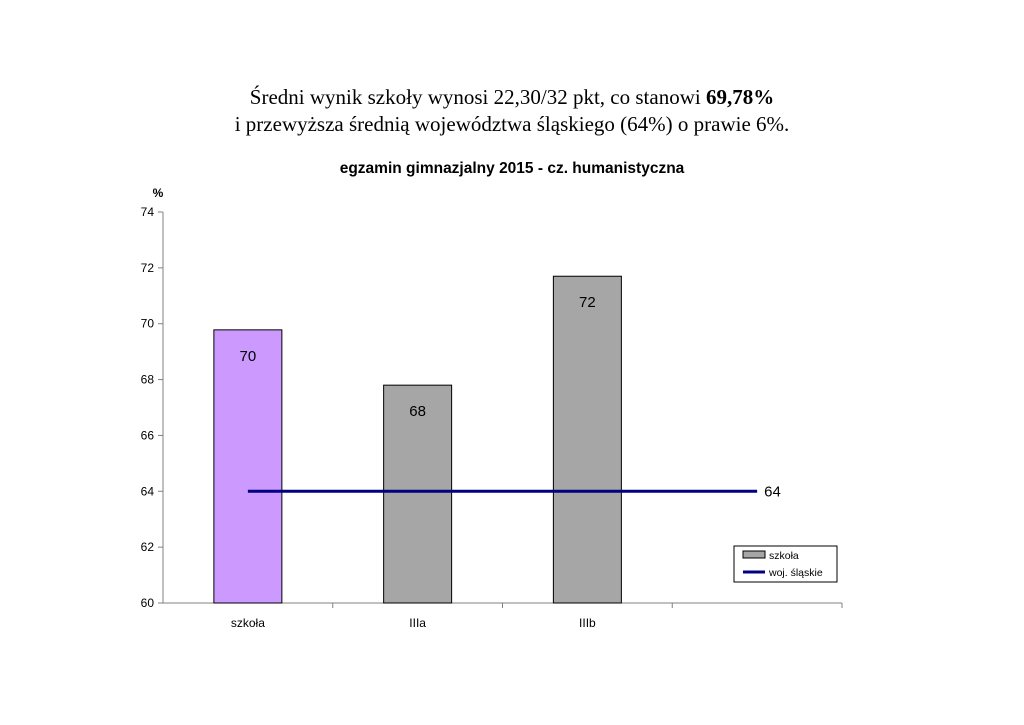  Describe the element at coordinates (148, 324) in the screenshot. I see `y-tick-label: 70` at that location.